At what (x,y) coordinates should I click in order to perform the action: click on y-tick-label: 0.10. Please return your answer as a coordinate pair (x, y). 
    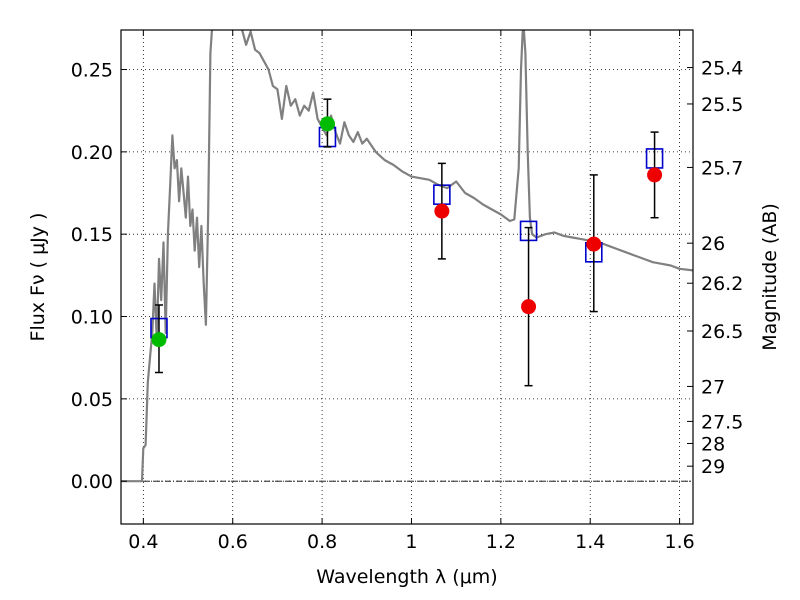
    Looking at the image, I should click on (92, 318).